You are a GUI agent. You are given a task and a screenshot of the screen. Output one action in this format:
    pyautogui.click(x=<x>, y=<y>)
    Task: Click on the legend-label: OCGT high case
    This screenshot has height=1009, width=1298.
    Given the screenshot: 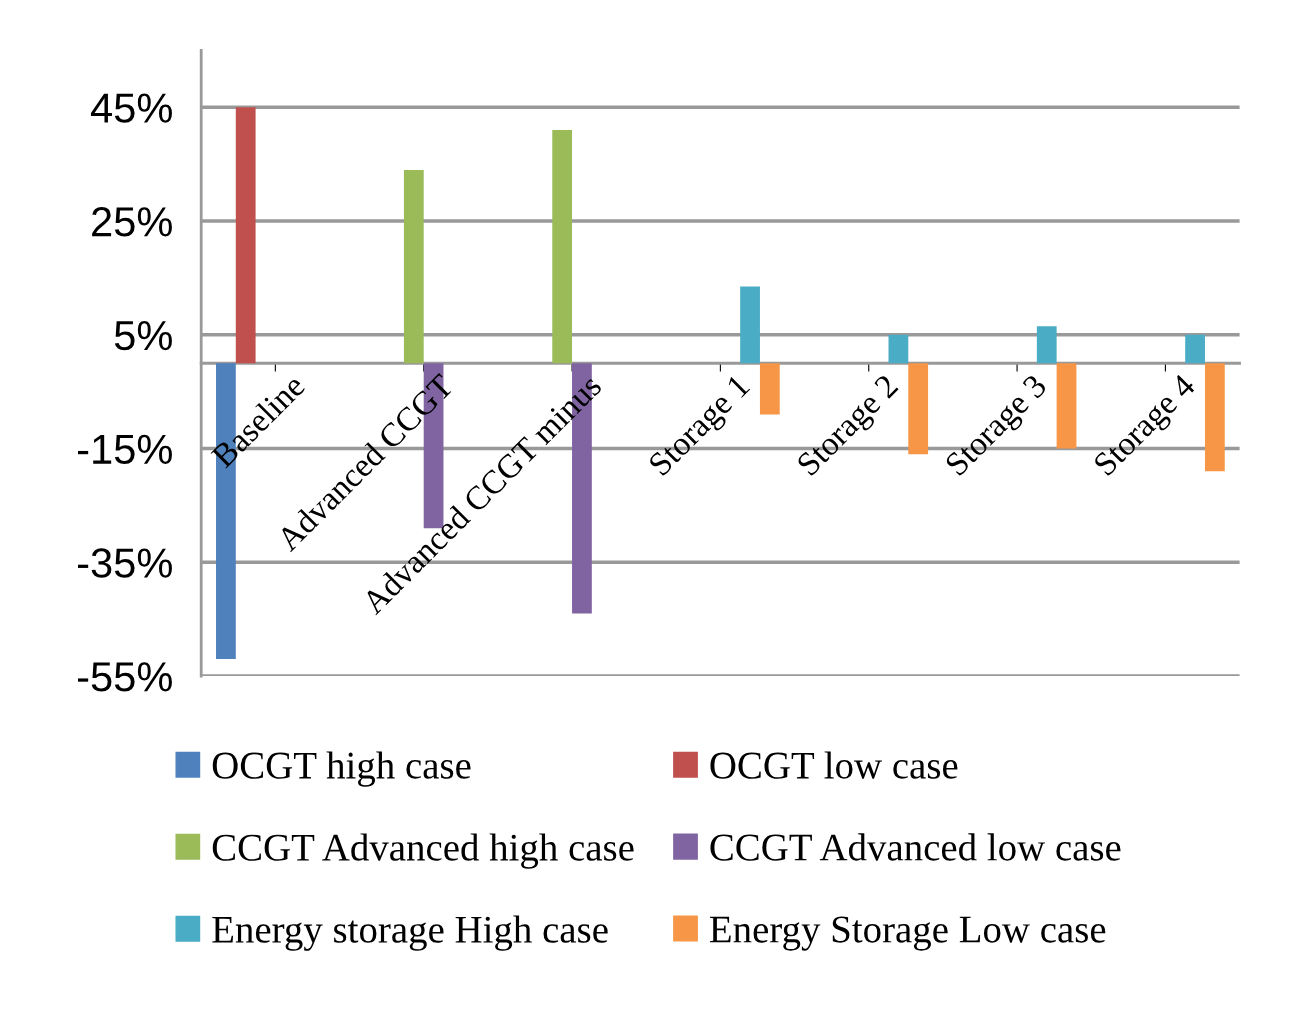 What is the action you would take?
    pyautogui.click(x=341, y=769)
    